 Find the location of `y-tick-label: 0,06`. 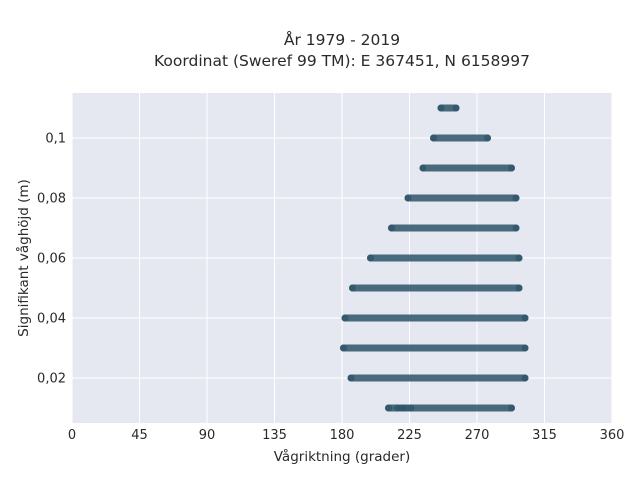

y-tick-label: 0,06 is located at coordinates (51, 259).